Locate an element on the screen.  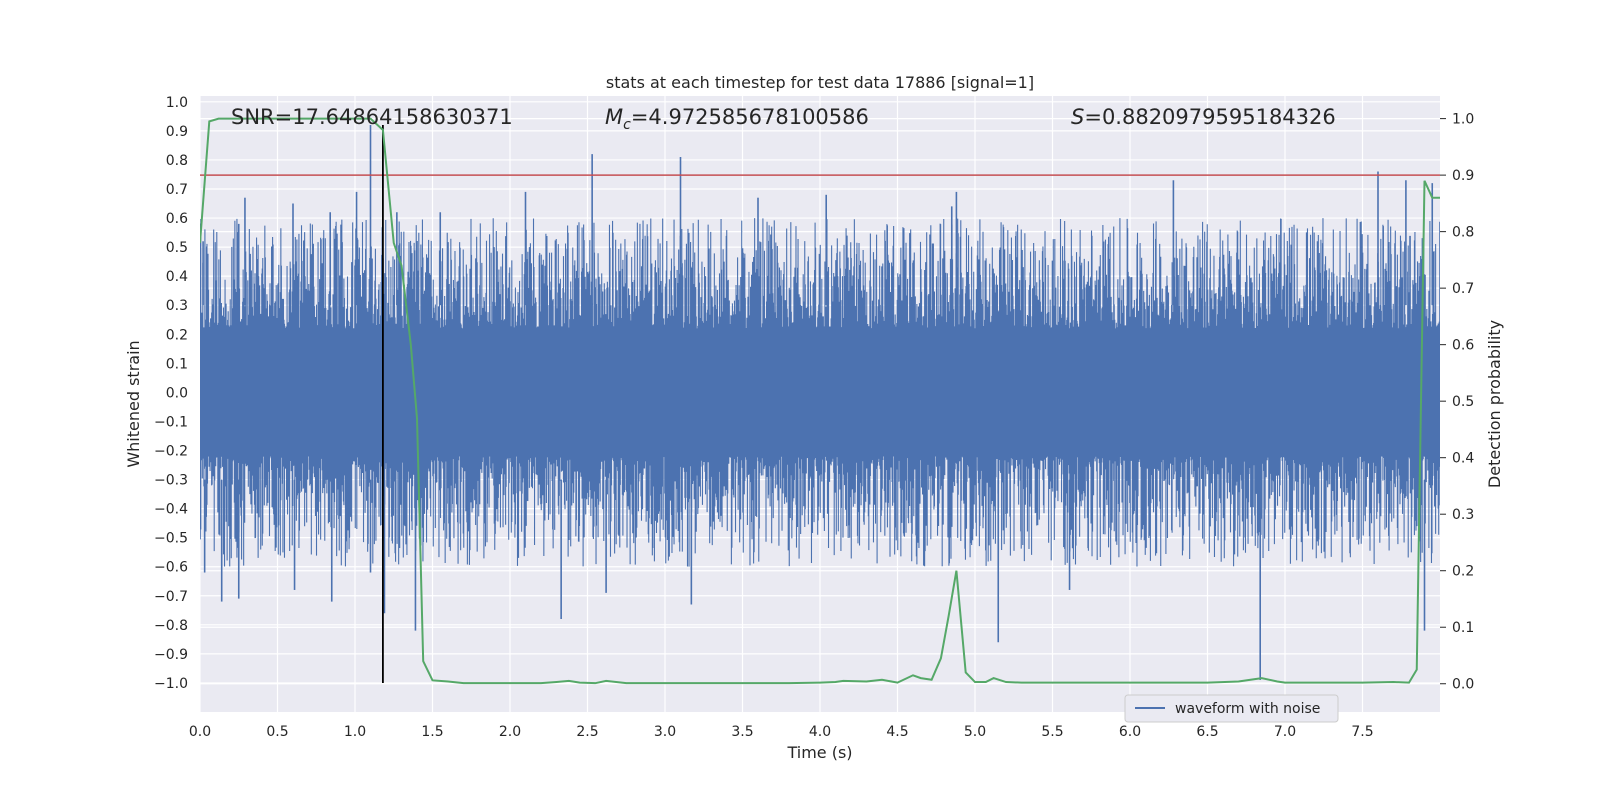
x-tick-label: 7.0 is located at coordinates (1285, 732).